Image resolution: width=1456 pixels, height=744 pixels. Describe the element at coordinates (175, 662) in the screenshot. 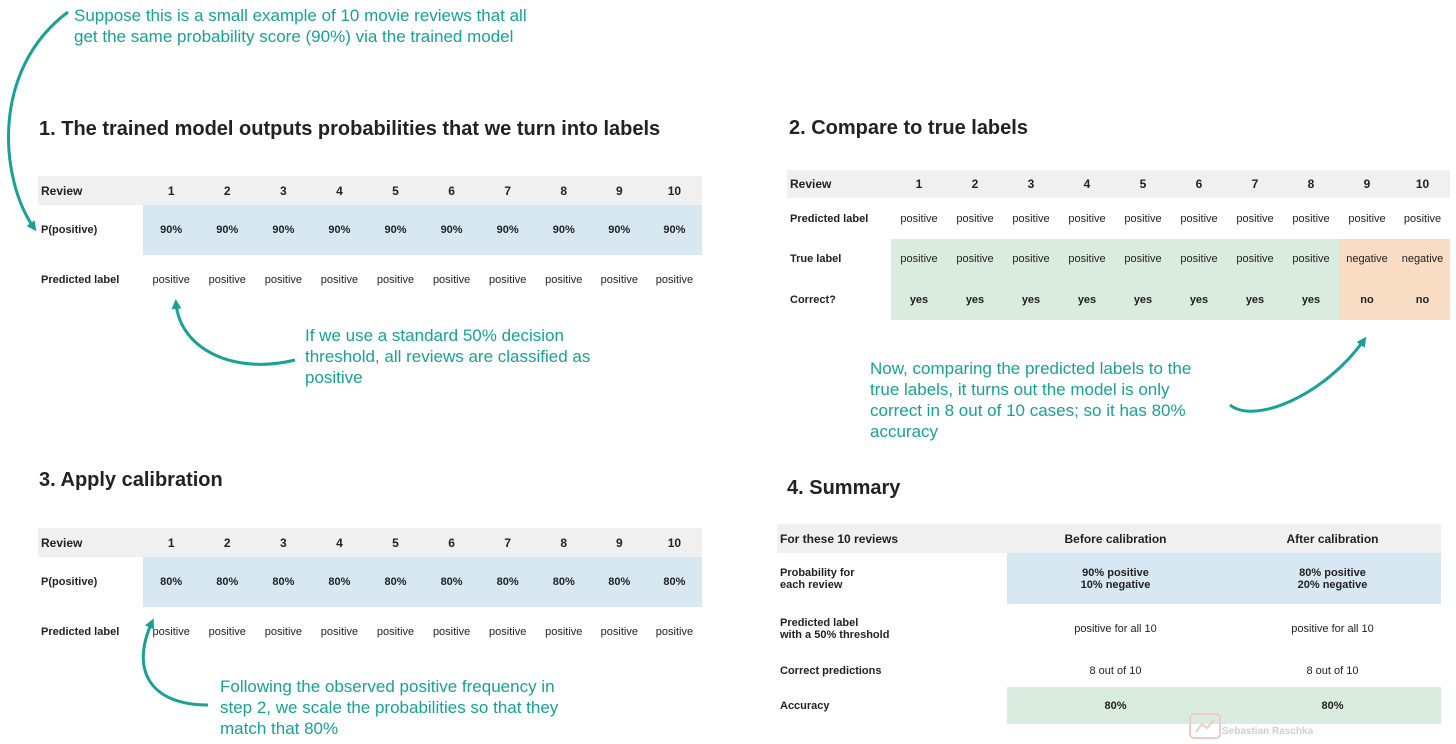

I see `calibration-arrow` at that location.